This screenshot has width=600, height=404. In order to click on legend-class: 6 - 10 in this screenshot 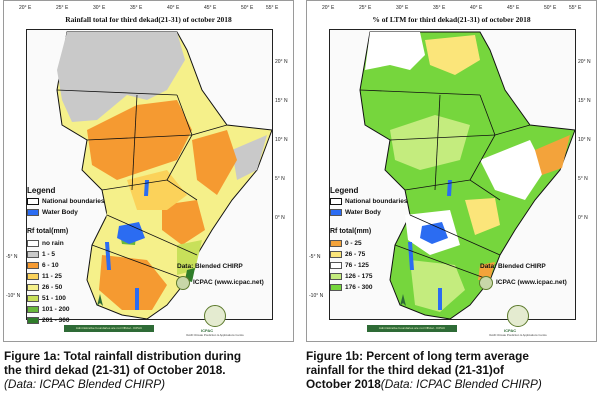, I will do `click(43, 265)`.